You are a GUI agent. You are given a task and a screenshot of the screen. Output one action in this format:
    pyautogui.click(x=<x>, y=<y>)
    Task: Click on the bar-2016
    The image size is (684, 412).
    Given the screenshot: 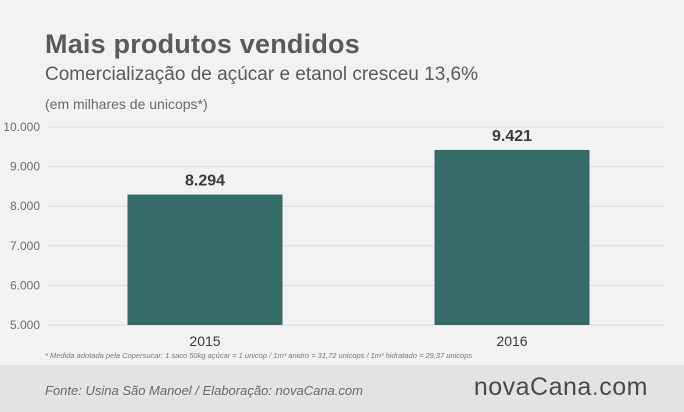 What is the action you would take?
    pyautogui.click(x=512, y=237)
    